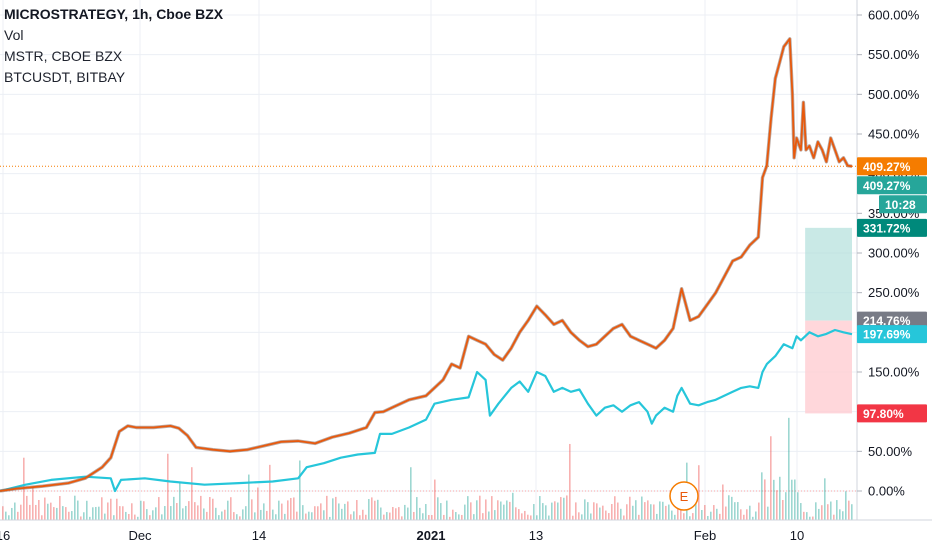 The height and width of the screenshot is (550, 932). I want to click on legend-compare-mstr: MSTR, CBOE BZX, so click(63, 56).